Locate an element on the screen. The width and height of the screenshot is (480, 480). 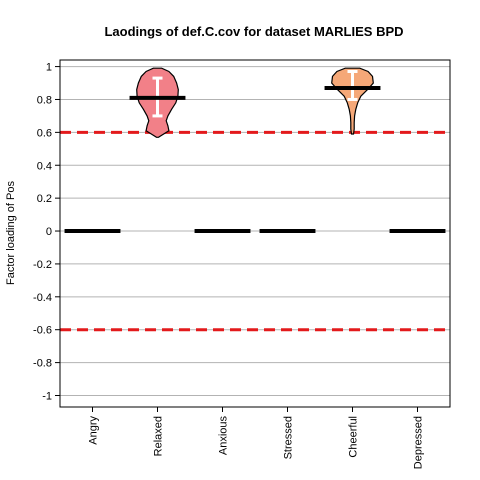
x-tick-label: Anxious is located at coordinates (224, 436).